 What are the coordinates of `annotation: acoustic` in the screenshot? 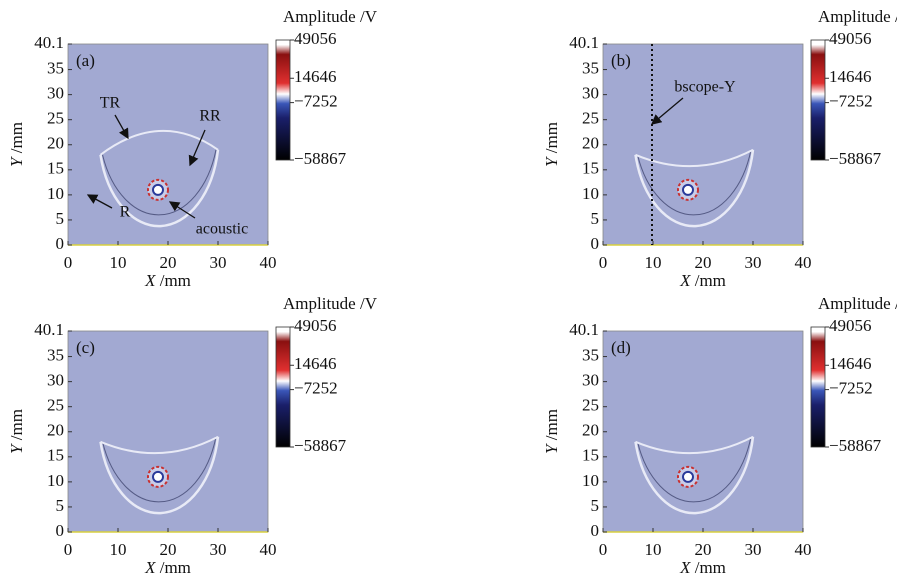 It's located at (222, 229).